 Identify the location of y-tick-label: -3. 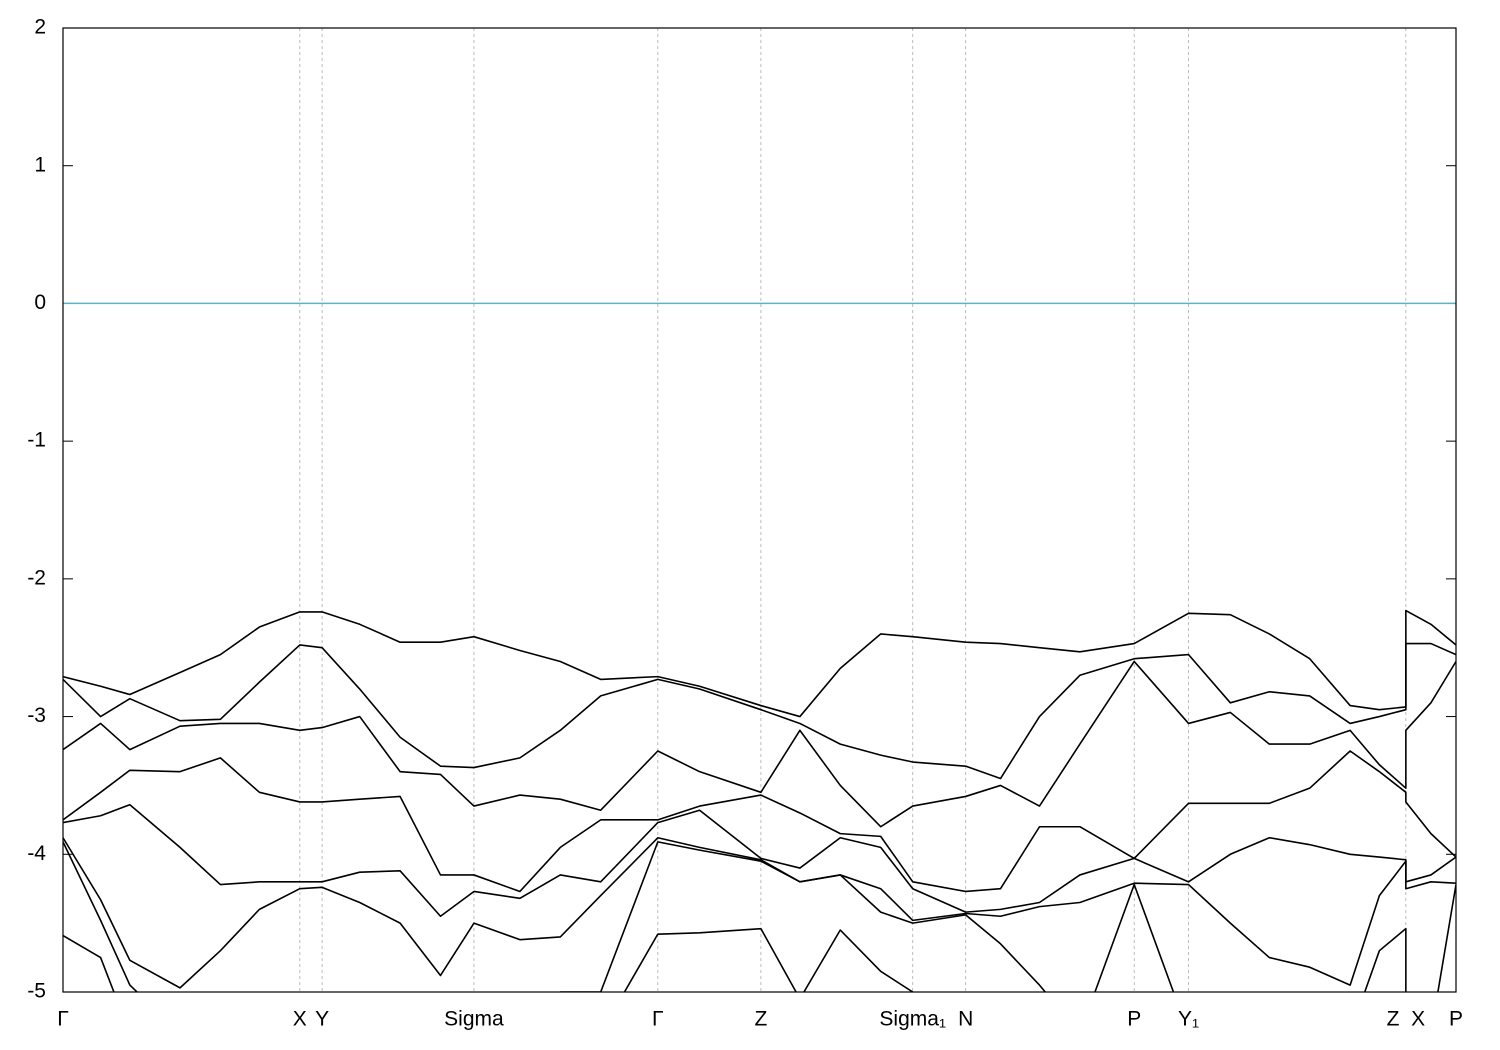
(36, 715).